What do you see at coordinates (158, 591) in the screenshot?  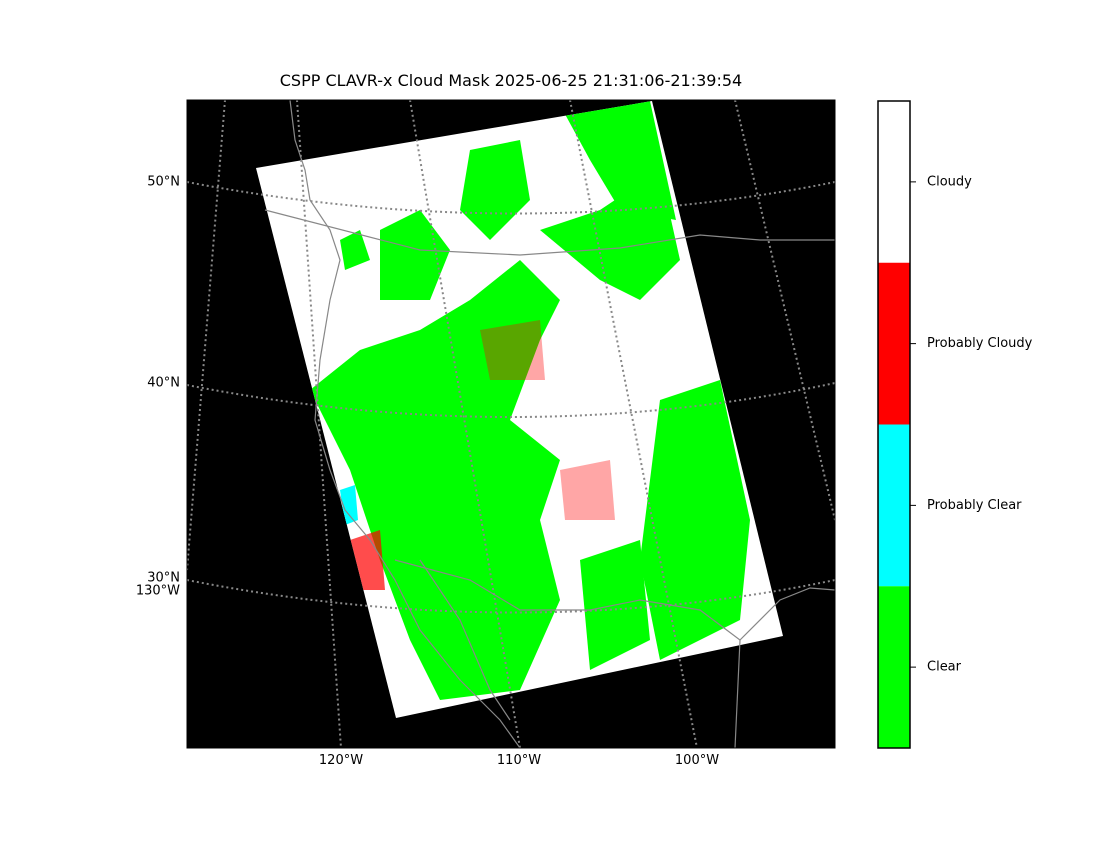 I see `lon-label: 130°W` at bounding box center [158, 591].